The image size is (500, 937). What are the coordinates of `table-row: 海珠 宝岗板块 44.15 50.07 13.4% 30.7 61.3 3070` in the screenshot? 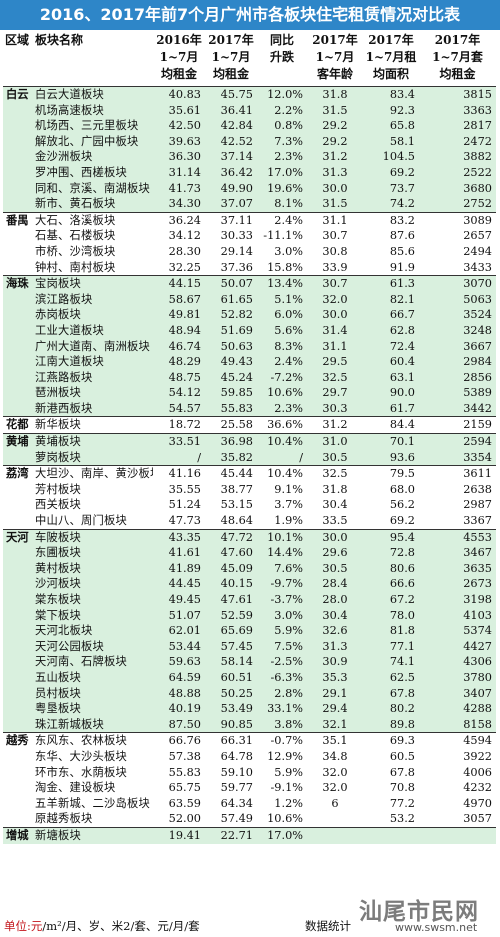 It's located at (249, 283).